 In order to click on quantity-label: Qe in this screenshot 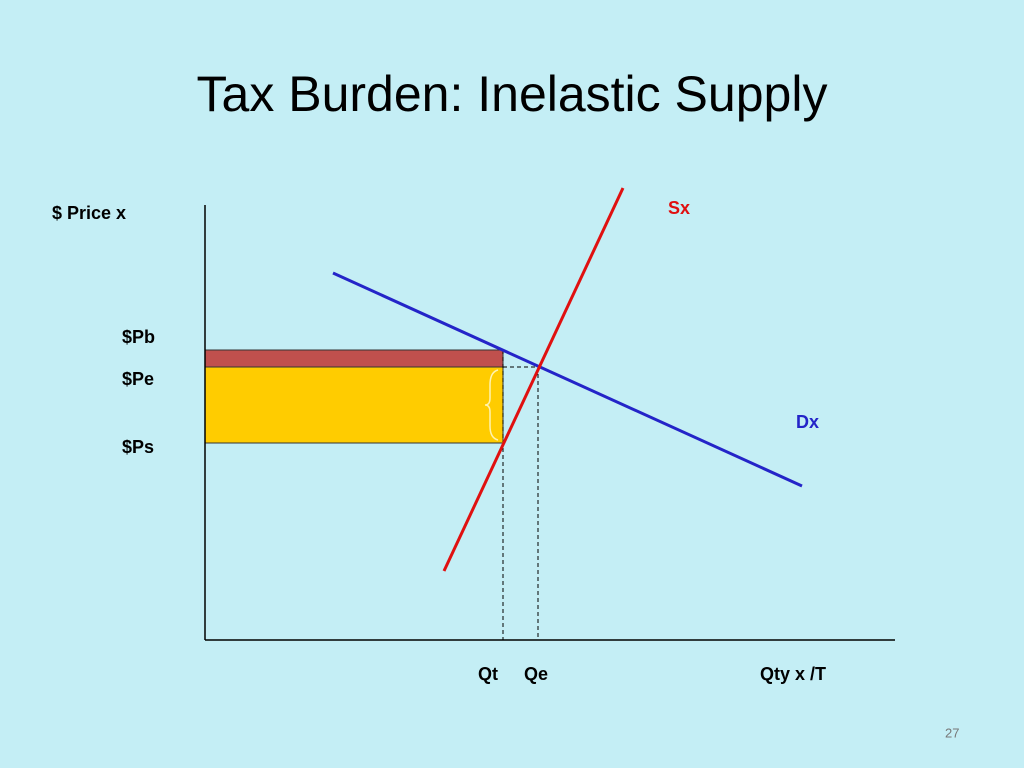, I will do `click(536, 674)`.